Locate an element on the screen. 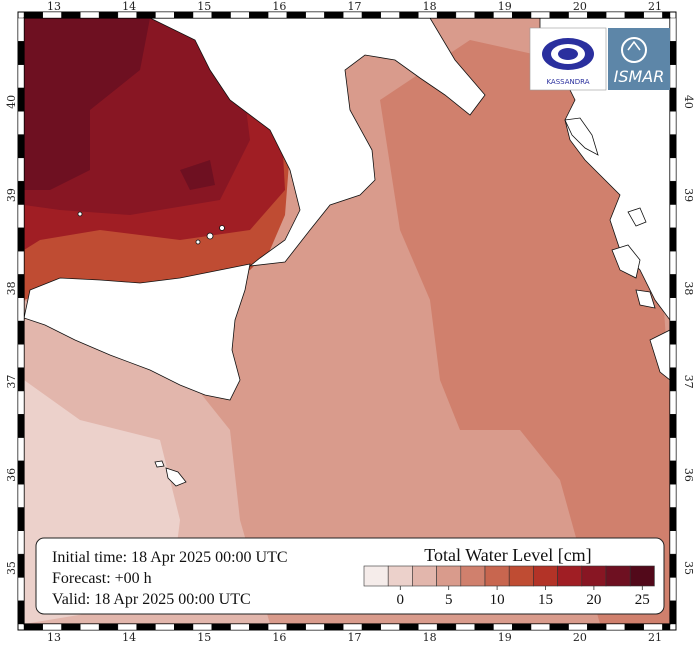 This screenshot has height=652, width=700. legend-tick-label: 10 is located at coordinates (497, 600).